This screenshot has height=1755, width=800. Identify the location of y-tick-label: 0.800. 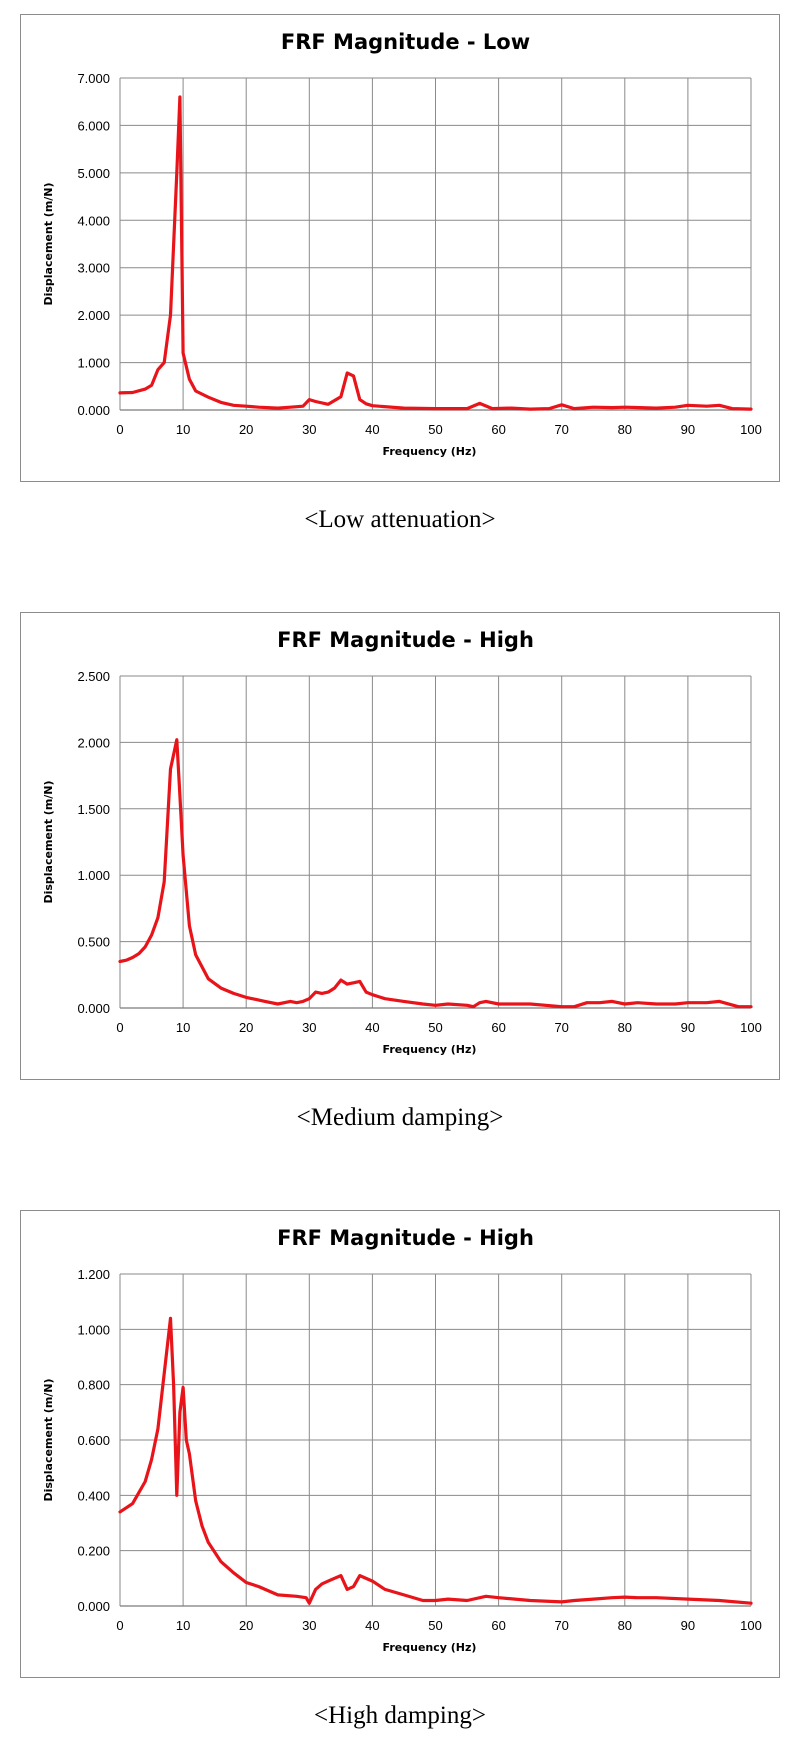
(93, 1385).